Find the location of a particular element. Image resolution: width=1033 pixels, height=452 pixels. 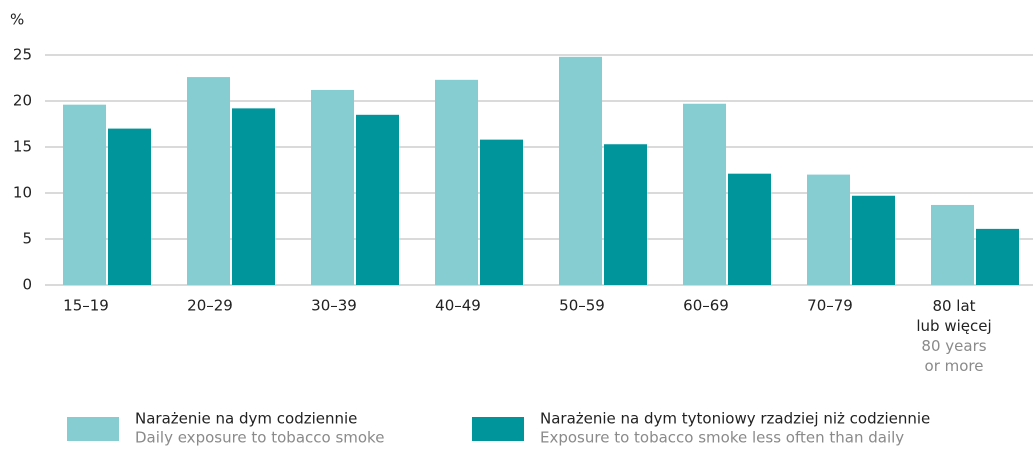

x-tick-label: 15–19 is located at coordinates (86, 306).